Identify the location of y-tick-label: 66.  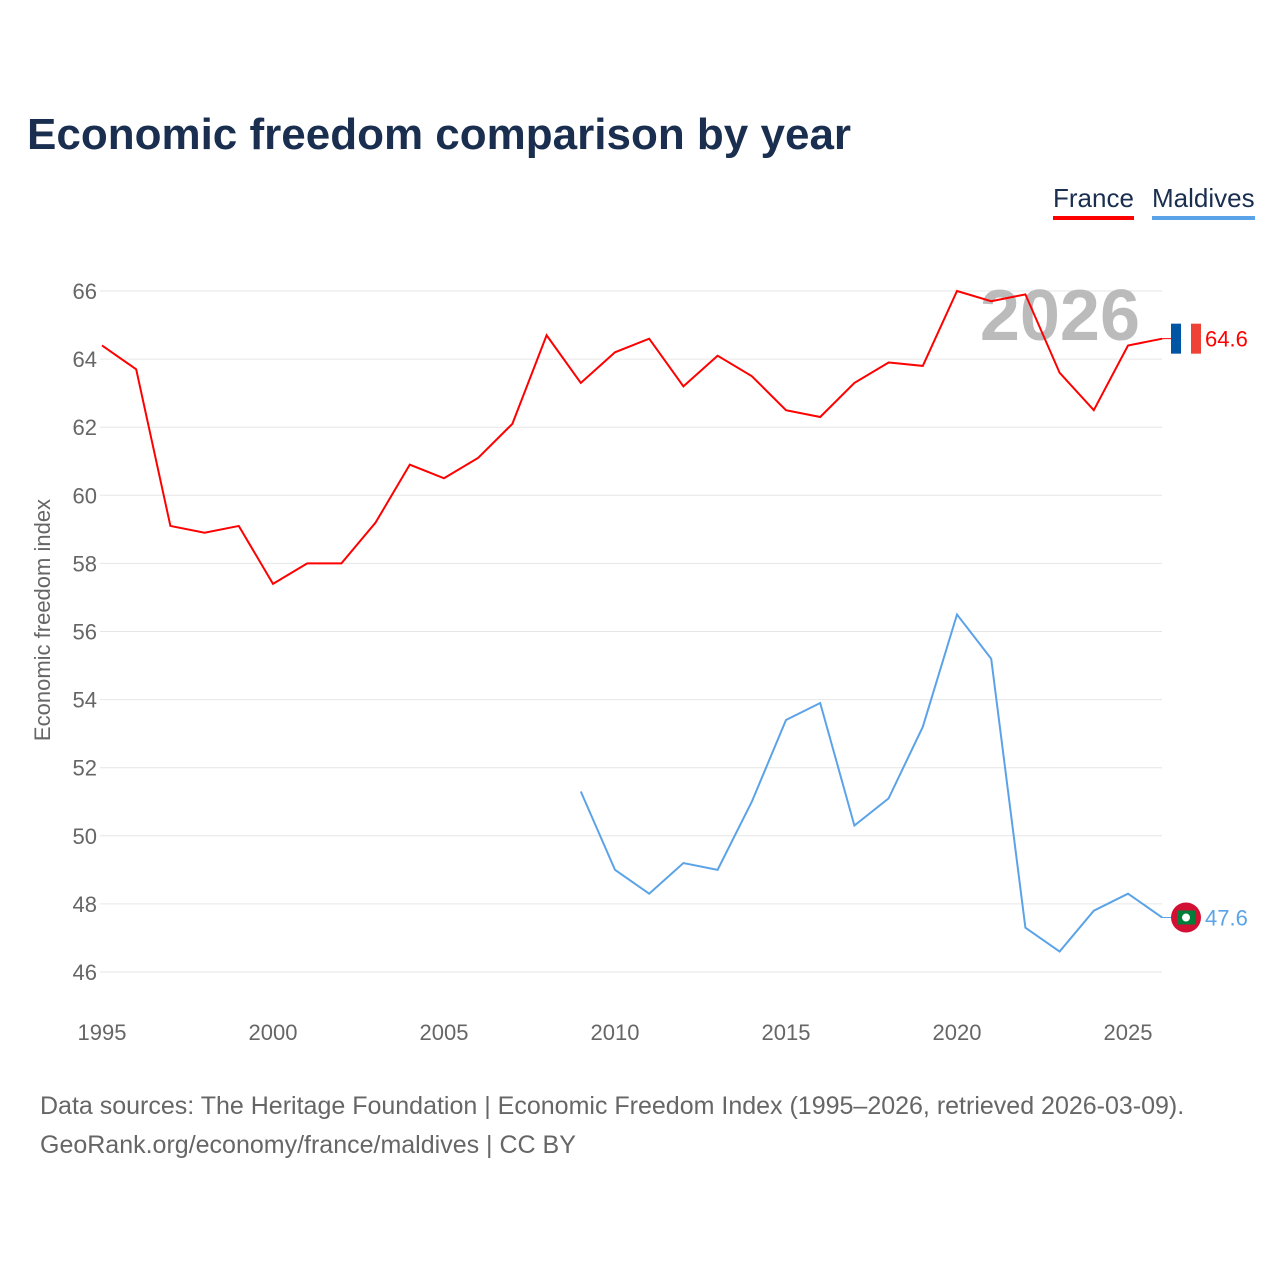
(85, 291).